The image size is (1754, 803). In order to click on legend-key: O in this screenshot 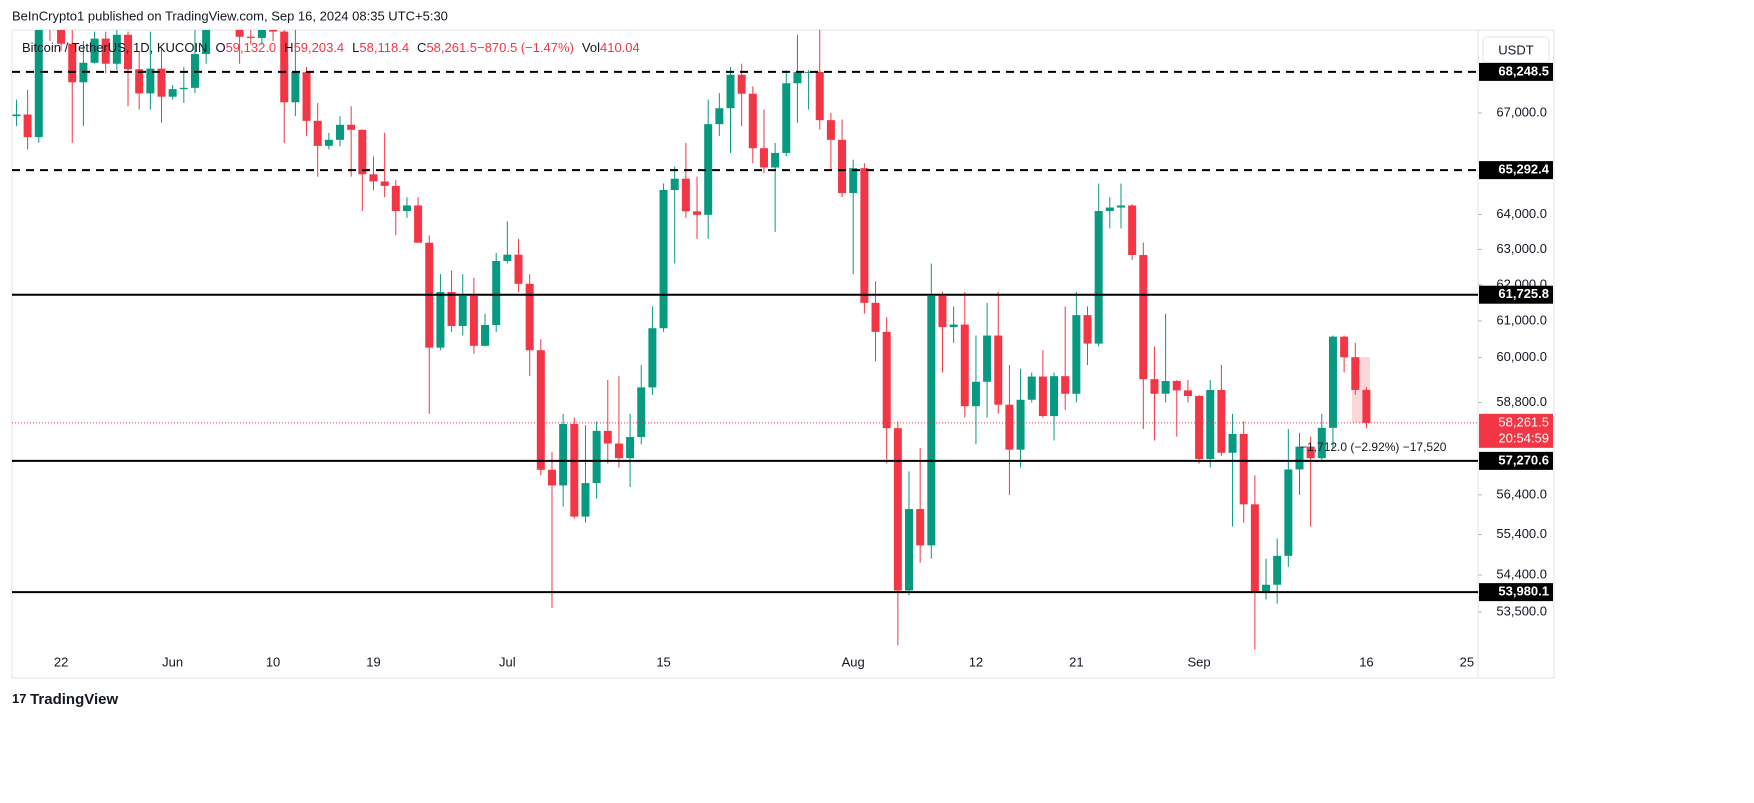, I will do `click(220, 47)`.